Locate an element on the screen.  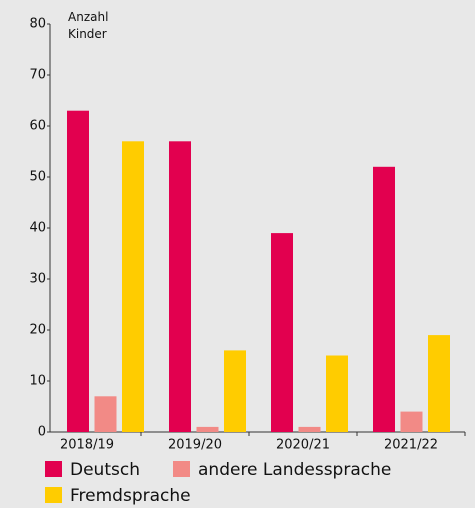
legend-label: Deutsch is located at coordinates (105, 470).